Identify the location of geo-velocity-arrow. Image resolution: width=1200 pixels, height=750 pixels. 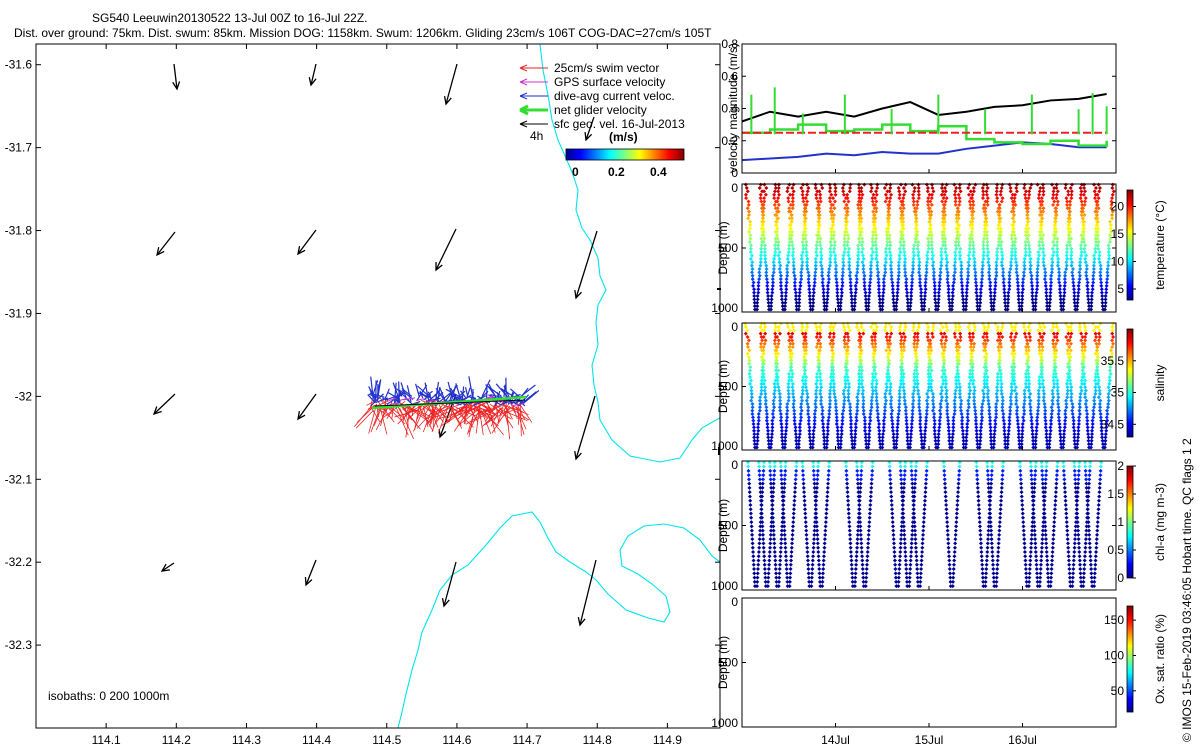
(166, 244).